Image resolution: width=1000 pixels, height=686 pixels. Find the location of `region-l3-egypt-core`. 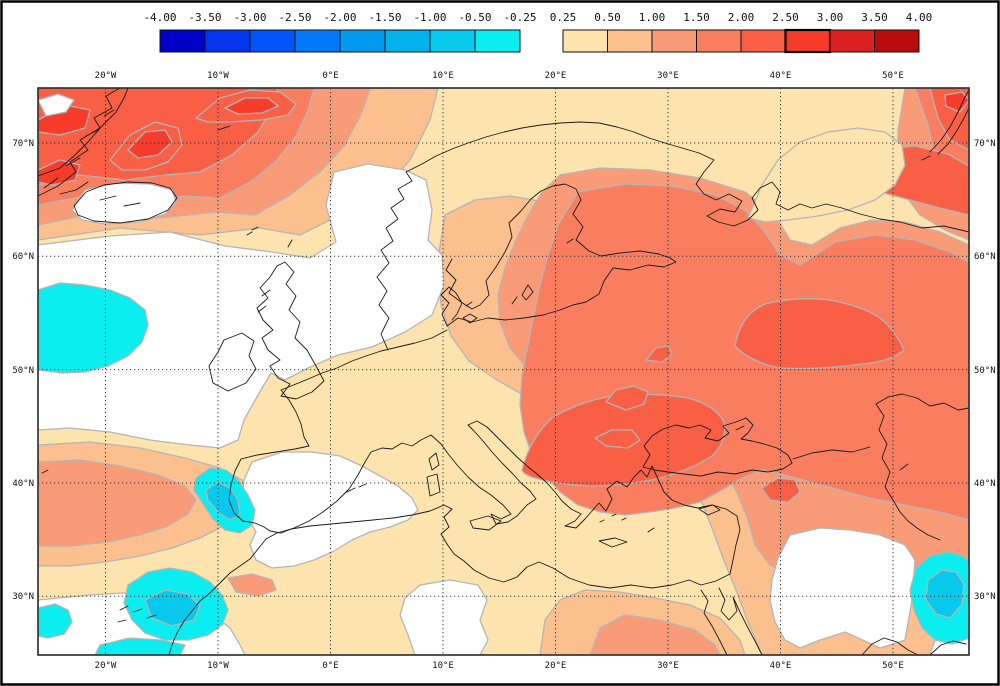

region-l3-egypt-core is located at coordinates (655, 634).